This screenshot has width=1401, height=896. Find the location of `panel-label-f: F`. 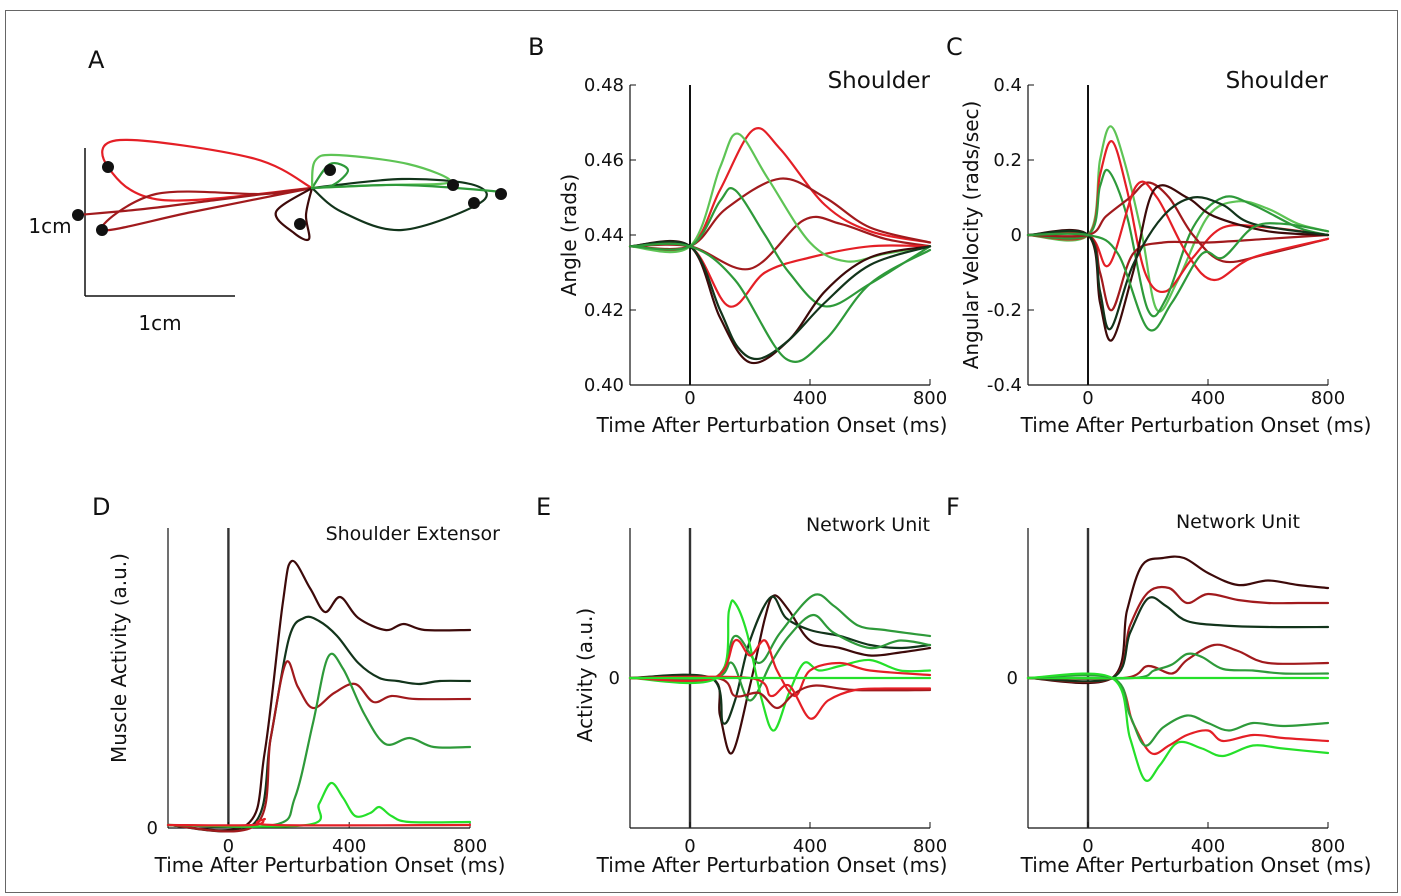

panel-label-f: F is located at coordinates (953, 507).